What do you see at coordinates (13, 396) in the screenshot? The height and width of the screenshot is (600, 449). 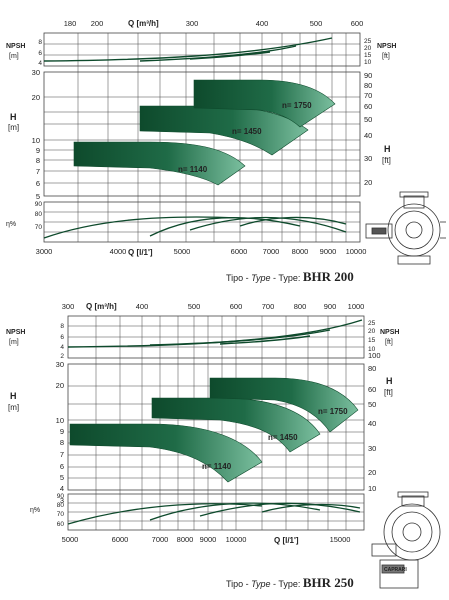 I see `head-m-label: H` at bounding box center [13, 396].